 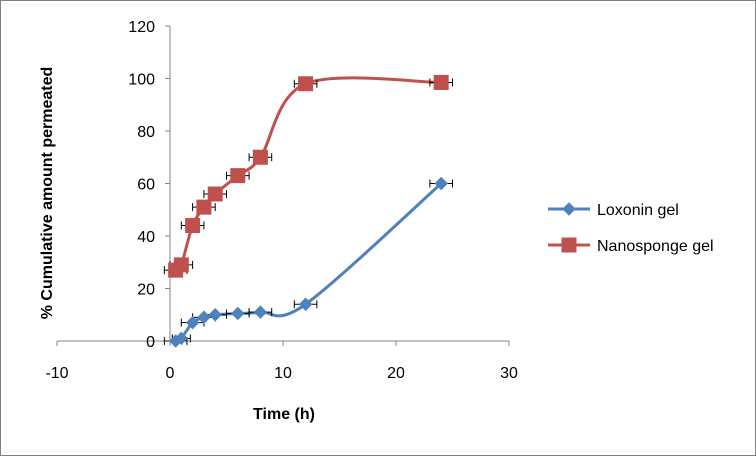 I want to click on legend: Loxonin gel Nanosponge gel, so click(x=631, y=228).